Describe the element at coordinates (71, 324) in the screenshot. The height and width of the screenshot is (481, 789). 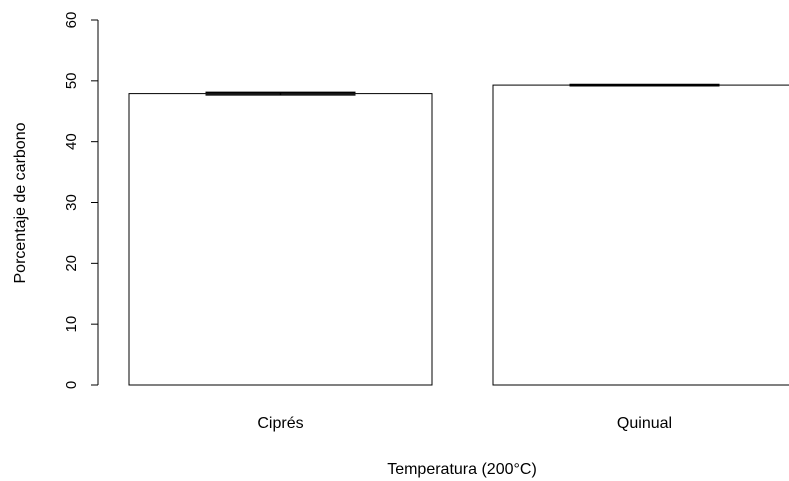
I see `y-tick-label: 10` at that location.